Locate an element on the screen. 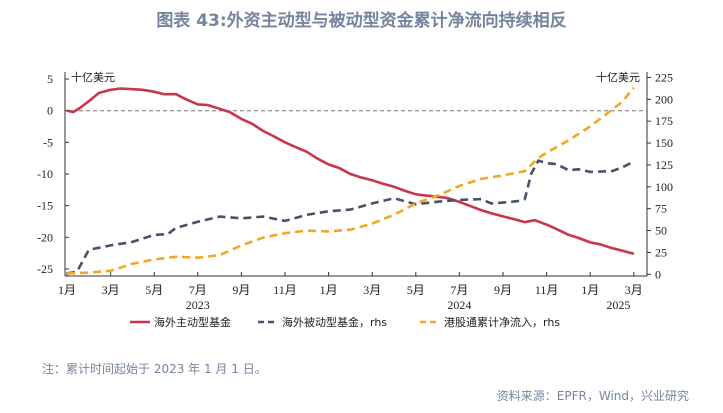 The width and height of the screenshot is (723, 413). left-axis-tick-label: -15 is located at coordinates (45, 206).